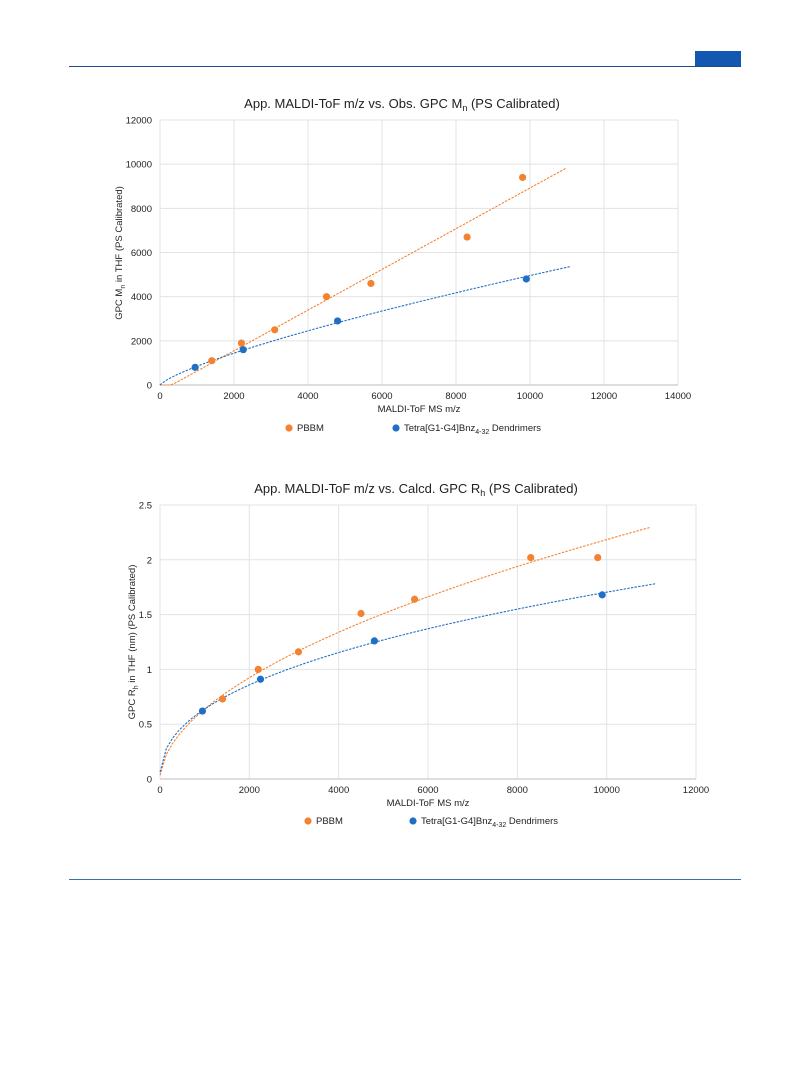  What do you see at coordinates (141, 297) in the screenshot?
I see `y-tick-label: 4000` at bounding box center [141, 297].